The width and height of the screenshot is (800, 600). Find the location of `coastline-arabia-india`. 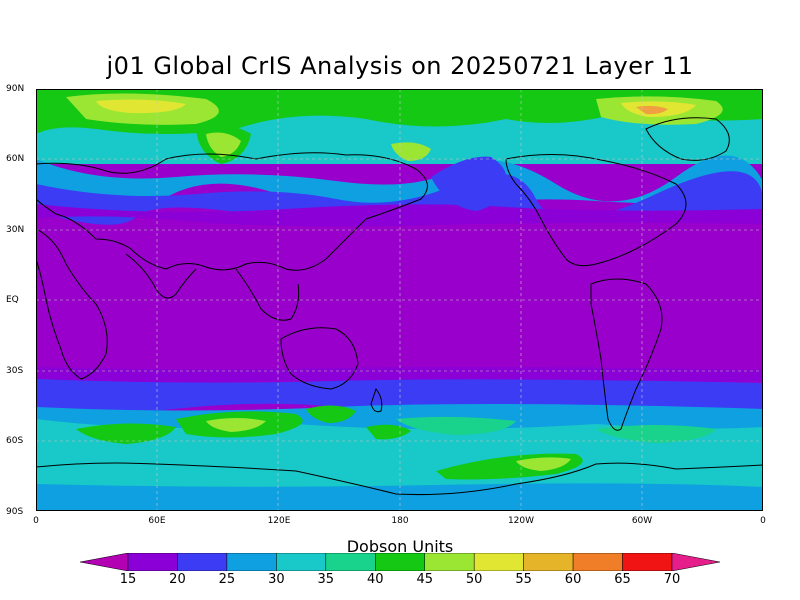

coastline-arabia-india is located at coordinates (161, 276).